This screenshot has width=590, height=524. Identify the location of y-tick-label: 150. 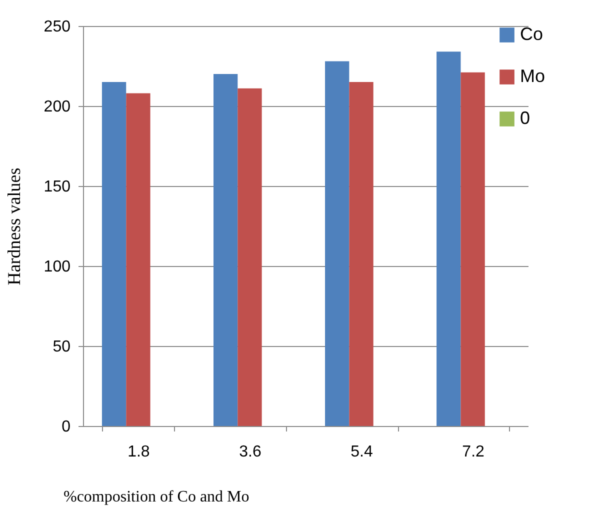
(57, 187).